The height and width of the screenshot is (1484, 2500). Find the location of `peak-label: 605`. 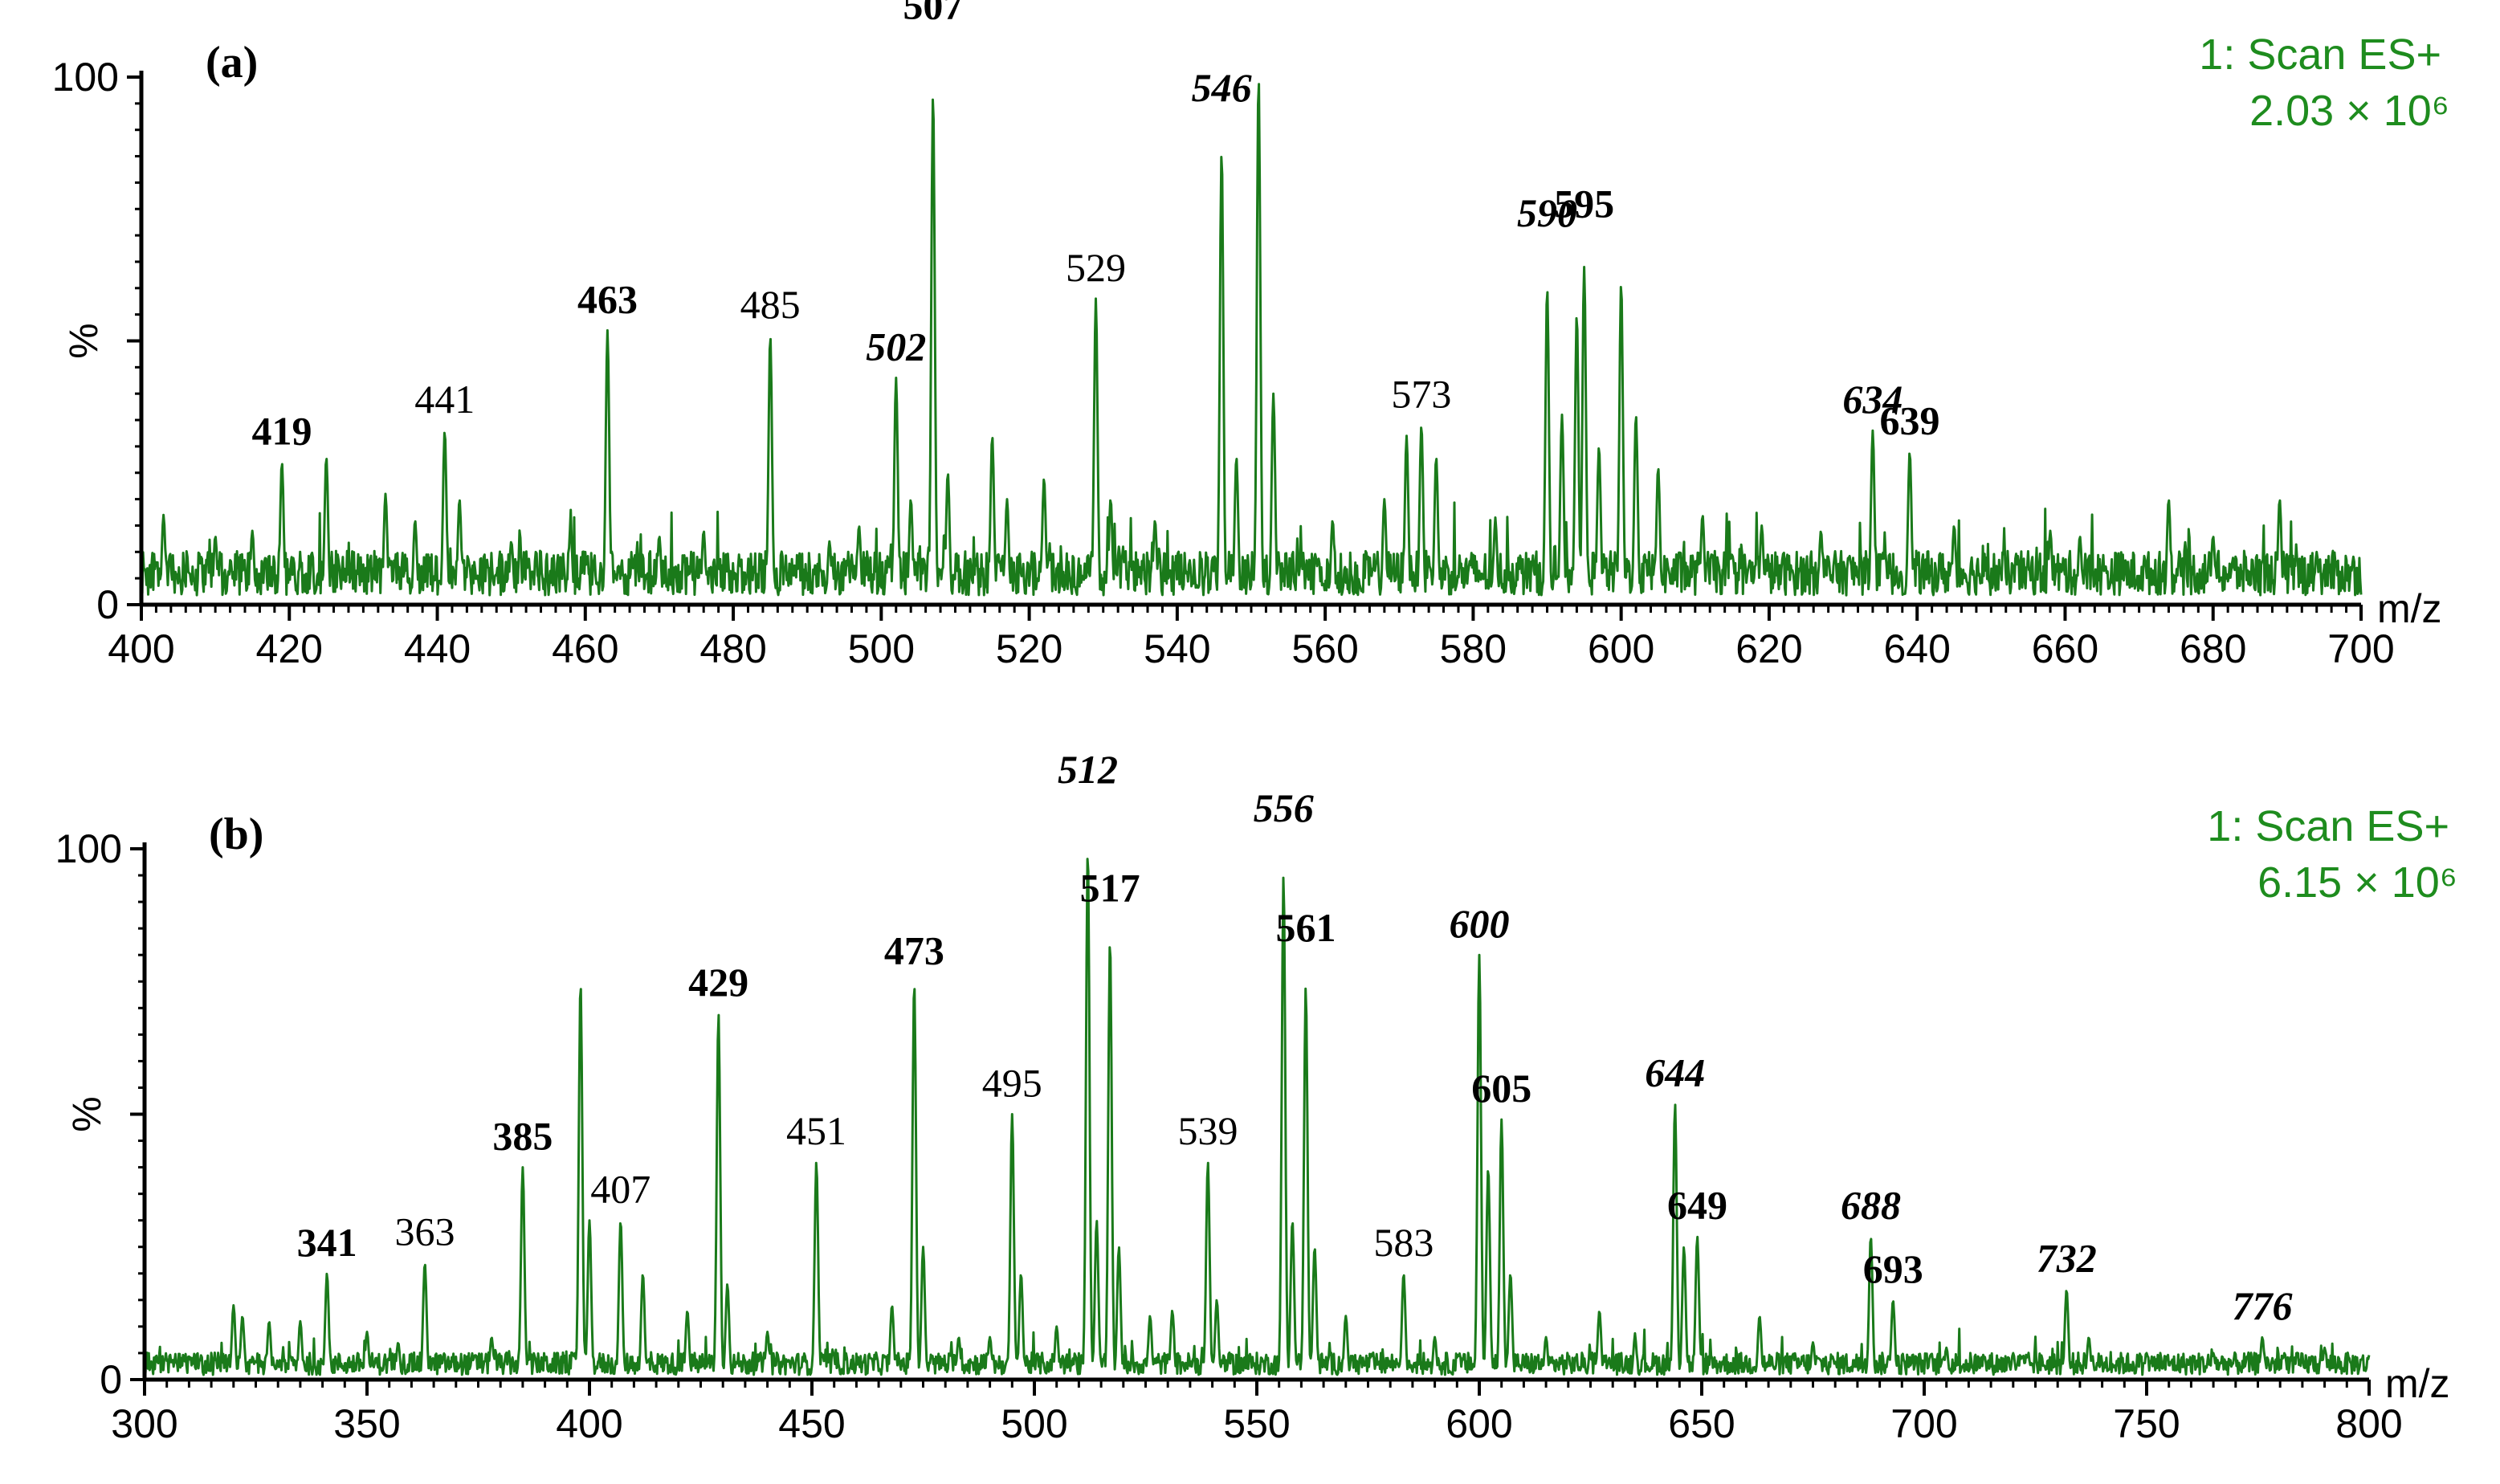

peak-label: 605 is located at coordinates (1501, 1088).